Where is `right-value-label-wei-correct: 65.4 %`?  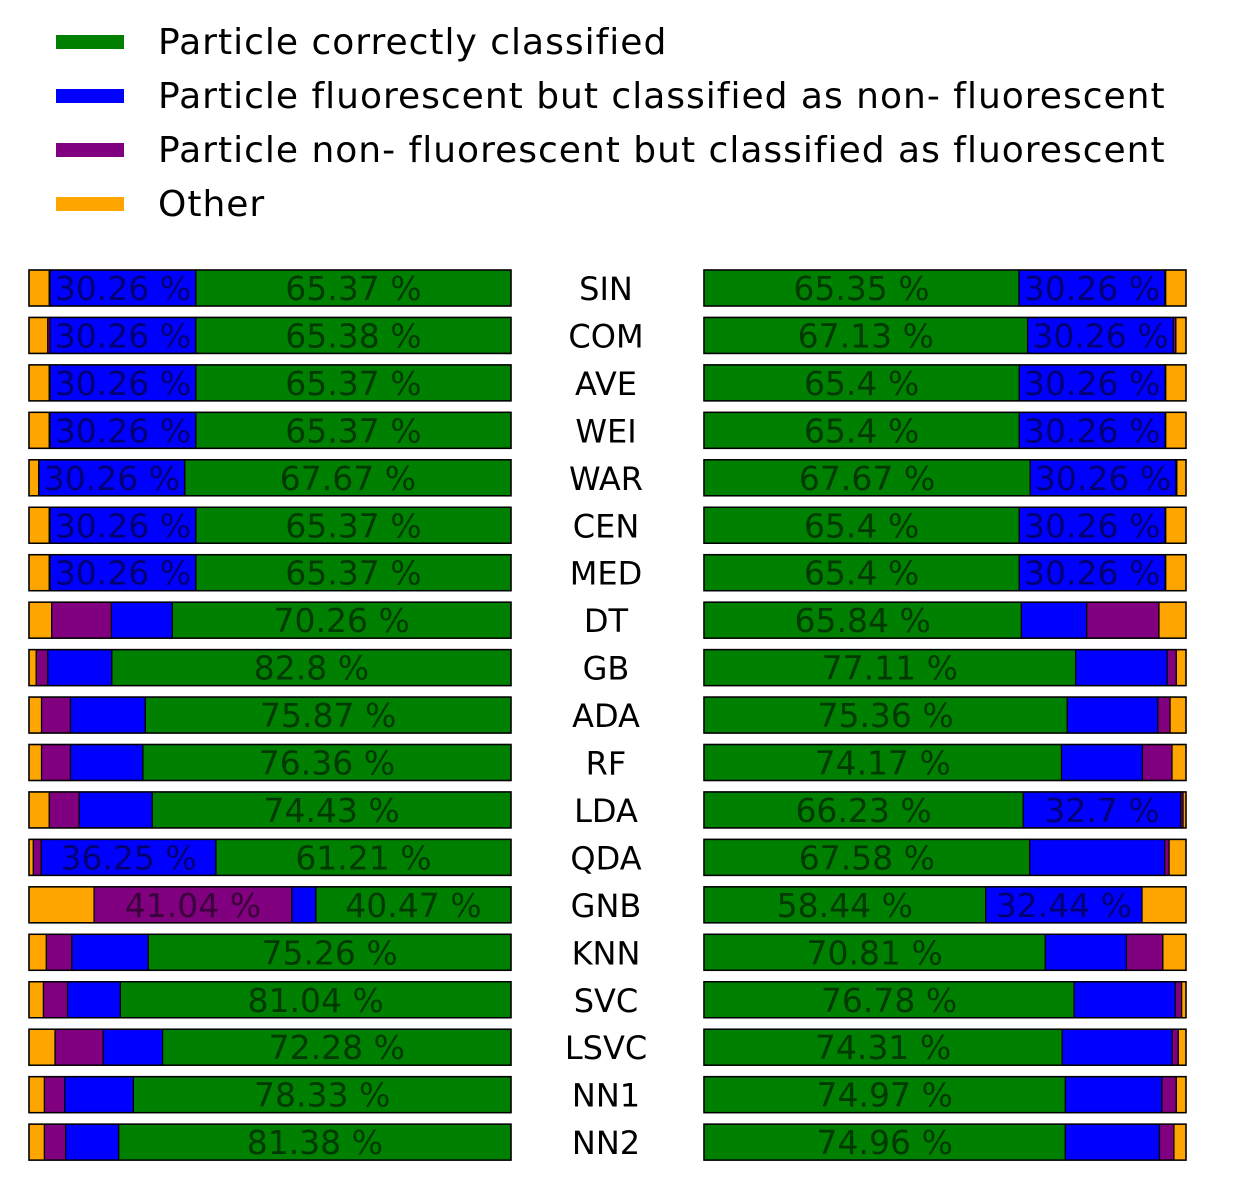
right-value-label-wei-correct: 65.4 % is located at coordinates (861, 430).